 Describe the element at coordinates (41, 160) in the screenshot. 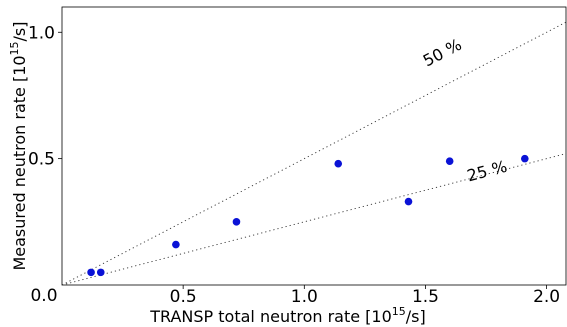

I see `y-tick-label: 0.5` at that location.